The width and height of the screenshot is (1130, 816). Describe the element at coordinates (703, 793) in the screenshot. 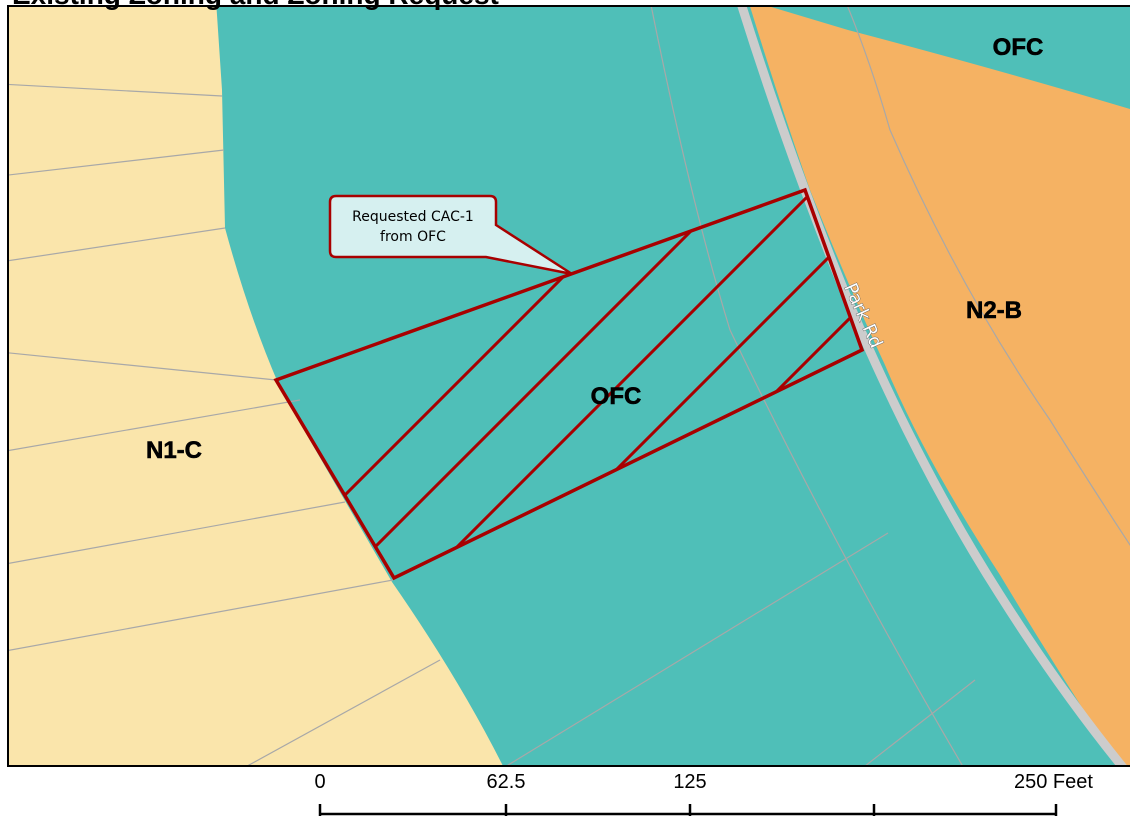

I see `scale-bar: 0 62.5 125 250 Feet` at that location.